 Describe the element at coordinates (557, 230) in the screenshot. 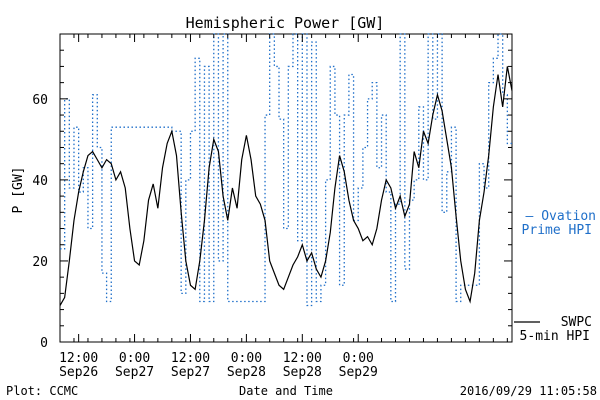

I see `legend-ovation-label-line2: Prime HPI` at that location.